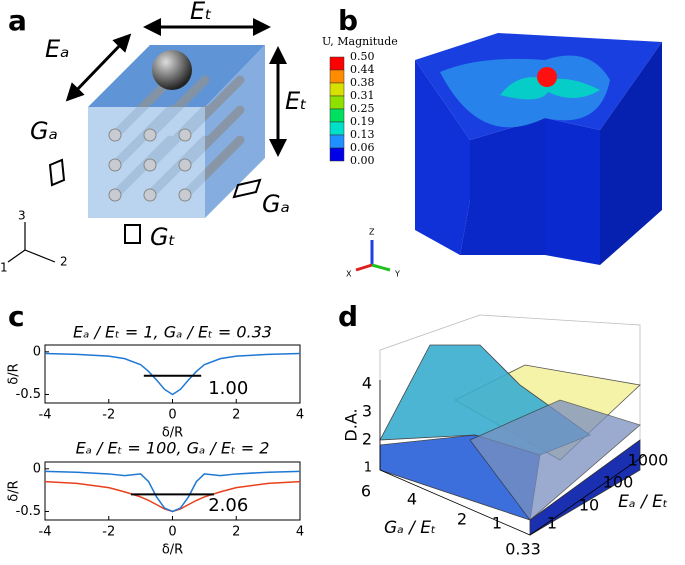 The width and height of the screenshot is (685, 565). I want to click on cube, so click(176, 131).